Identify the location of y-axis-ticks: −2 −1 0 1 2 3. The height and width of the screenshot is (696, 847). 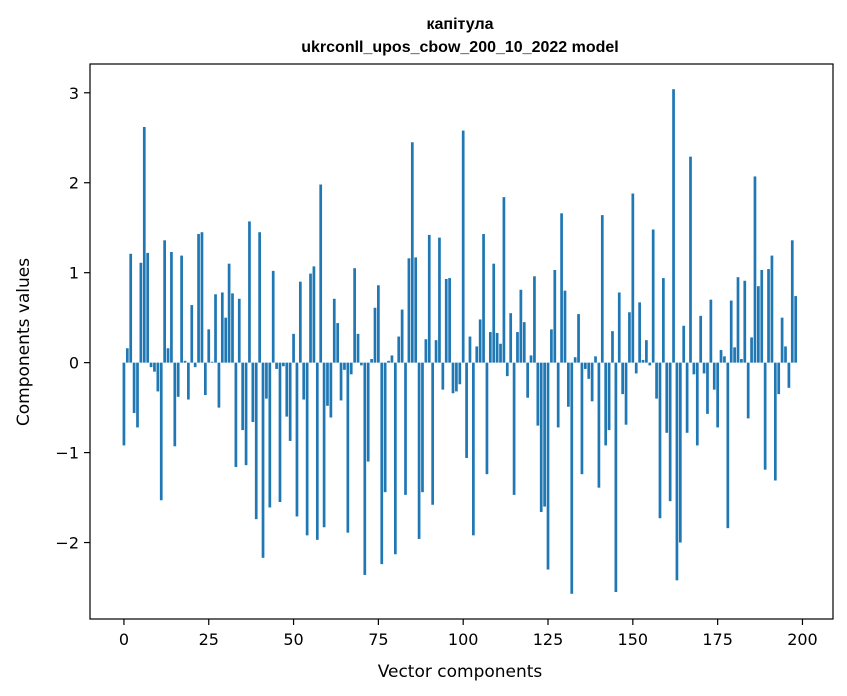
(72, 318).